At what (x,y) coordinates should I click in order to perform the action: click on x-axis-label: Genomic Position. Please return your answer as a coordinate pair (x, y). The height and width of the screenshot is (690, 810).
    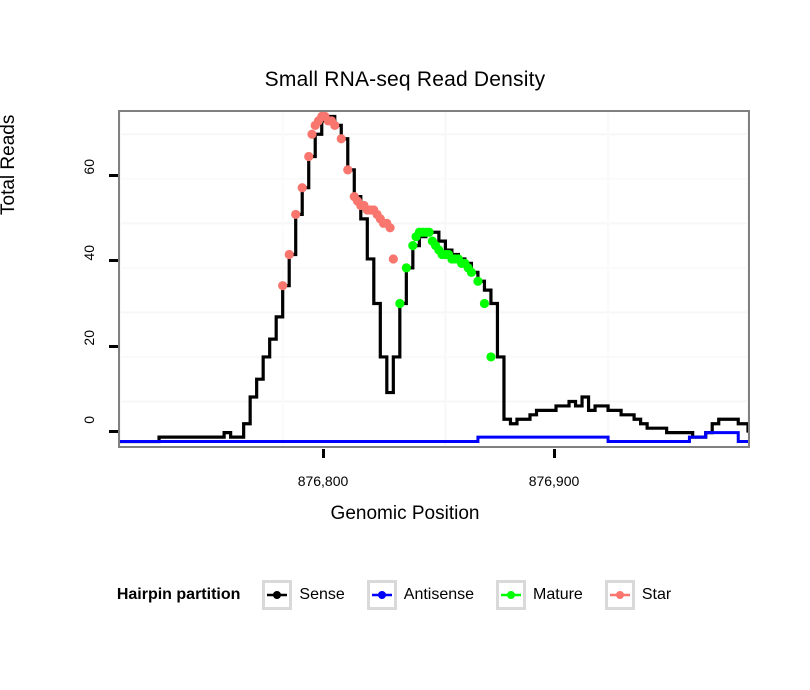
    Looking at the image, I should click on (405, 513).